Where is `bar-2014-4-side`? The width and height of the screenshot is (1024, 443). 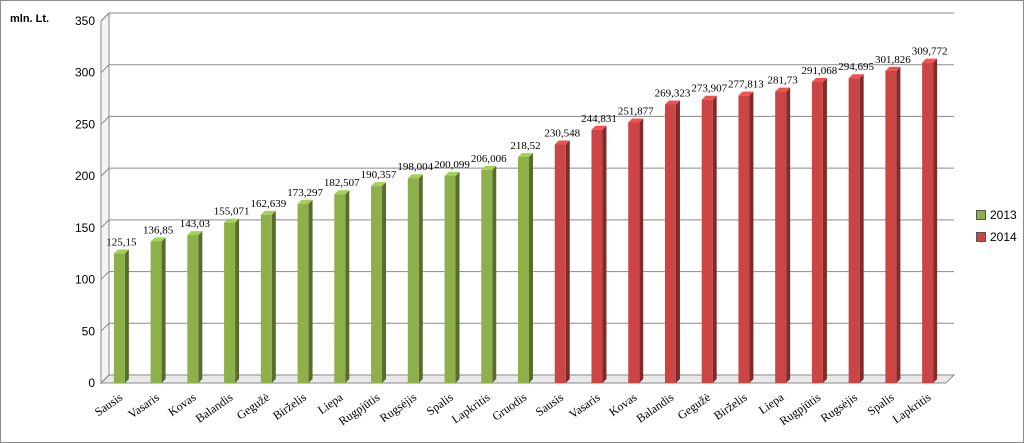
bar-2014-4-side is located at coordinates (677, 242).